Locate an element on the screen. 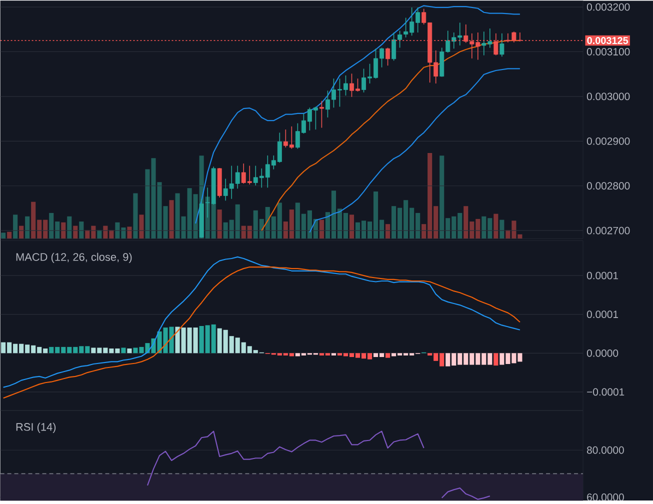  y-tick-label: 0.002800 is located at coordinates (608, 186).